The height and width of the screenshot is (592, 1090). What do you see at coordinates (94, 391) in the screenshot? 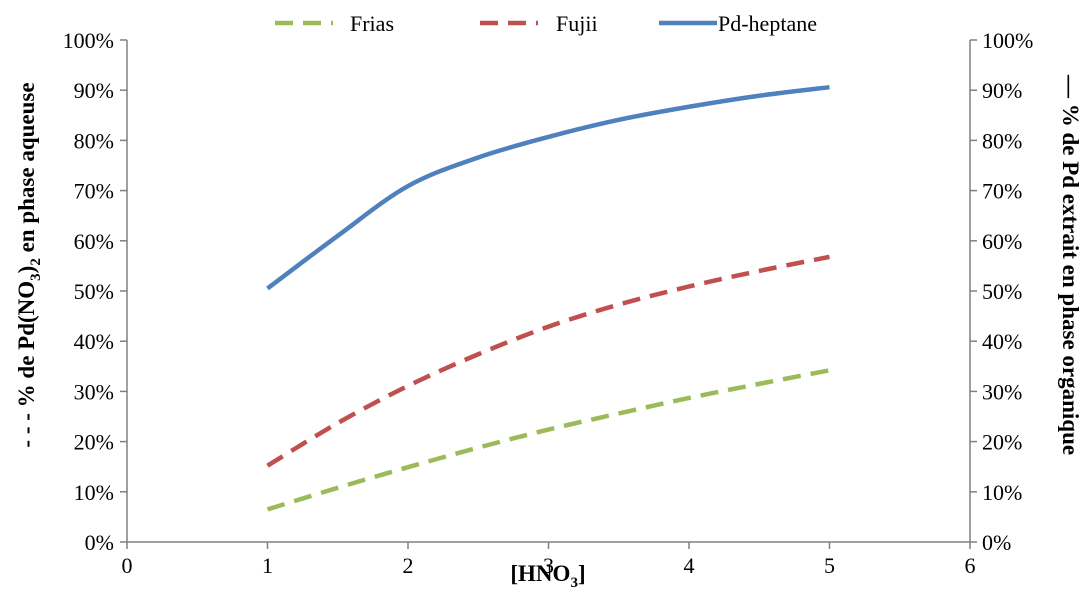
I see `y-left-tick-label: 30%` at bounding box center [94, 391].